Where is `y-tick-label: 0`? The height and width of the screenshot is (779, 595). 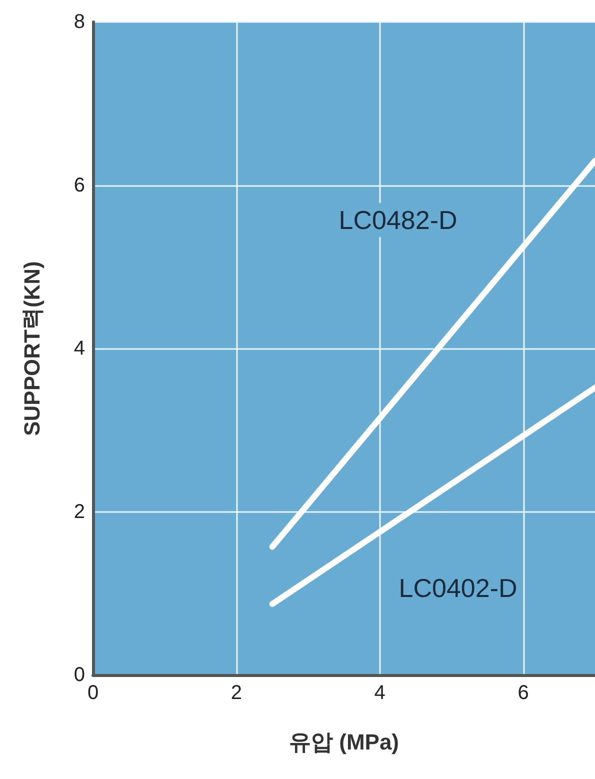
y-tick-label: 0 is located at coordinates (79, 675).